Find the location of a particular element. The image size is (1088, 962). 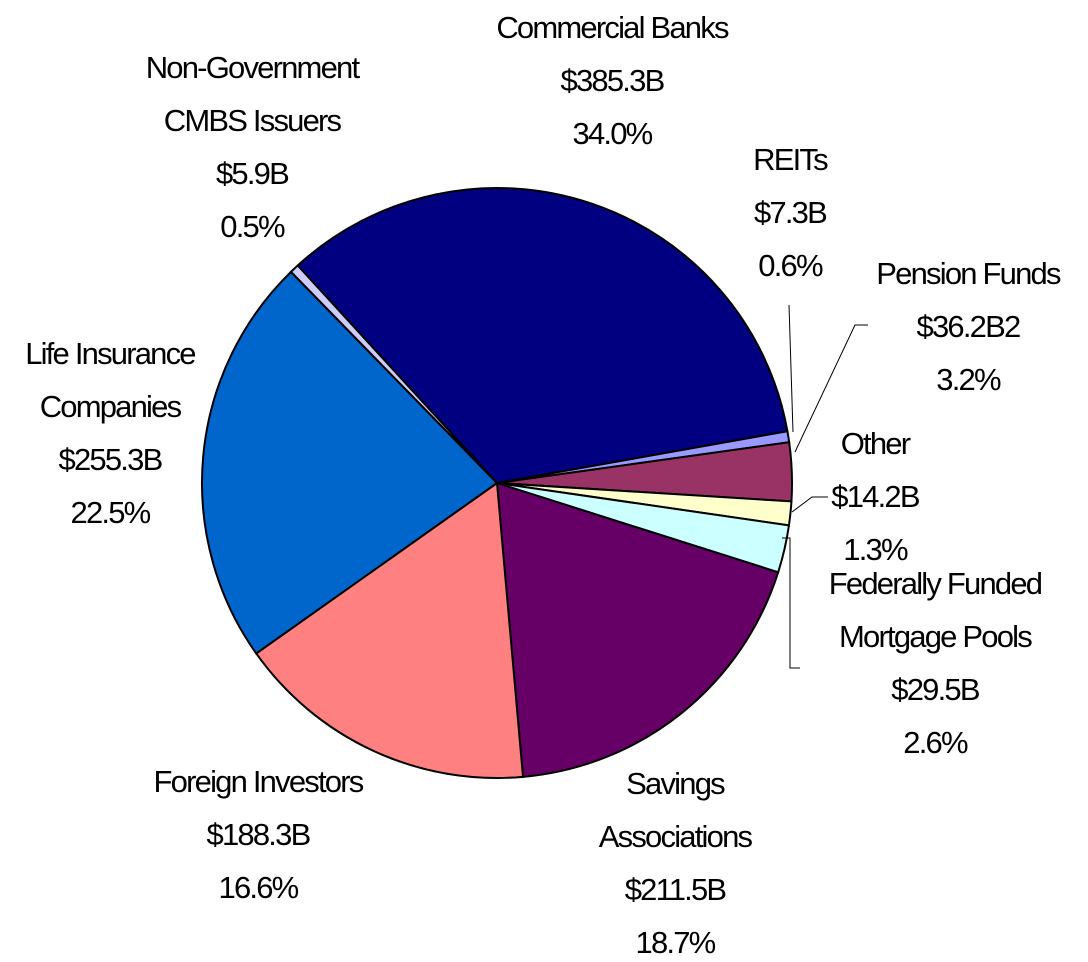

amount-label: $14.2B is located at coordinates (875, 496).